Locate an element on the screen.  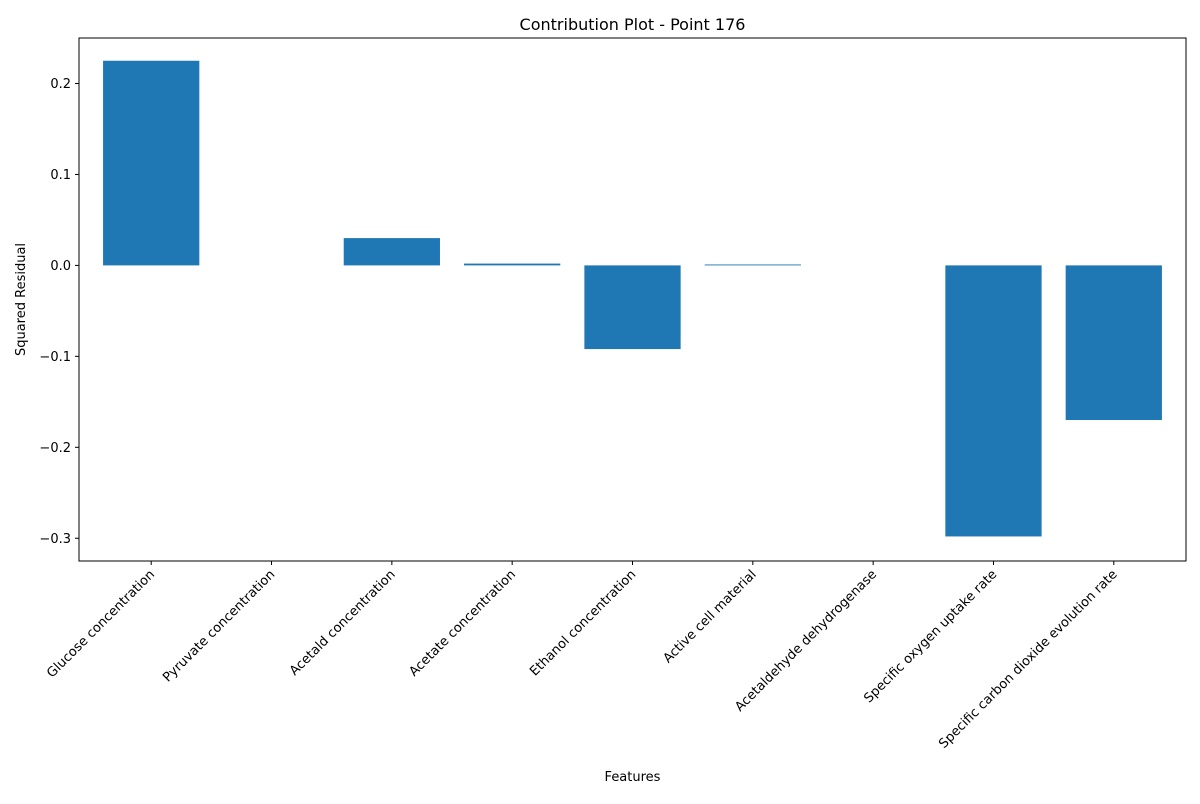
chart-title: Contribution Plot - Point 176 is located at coordinates (633, 24).